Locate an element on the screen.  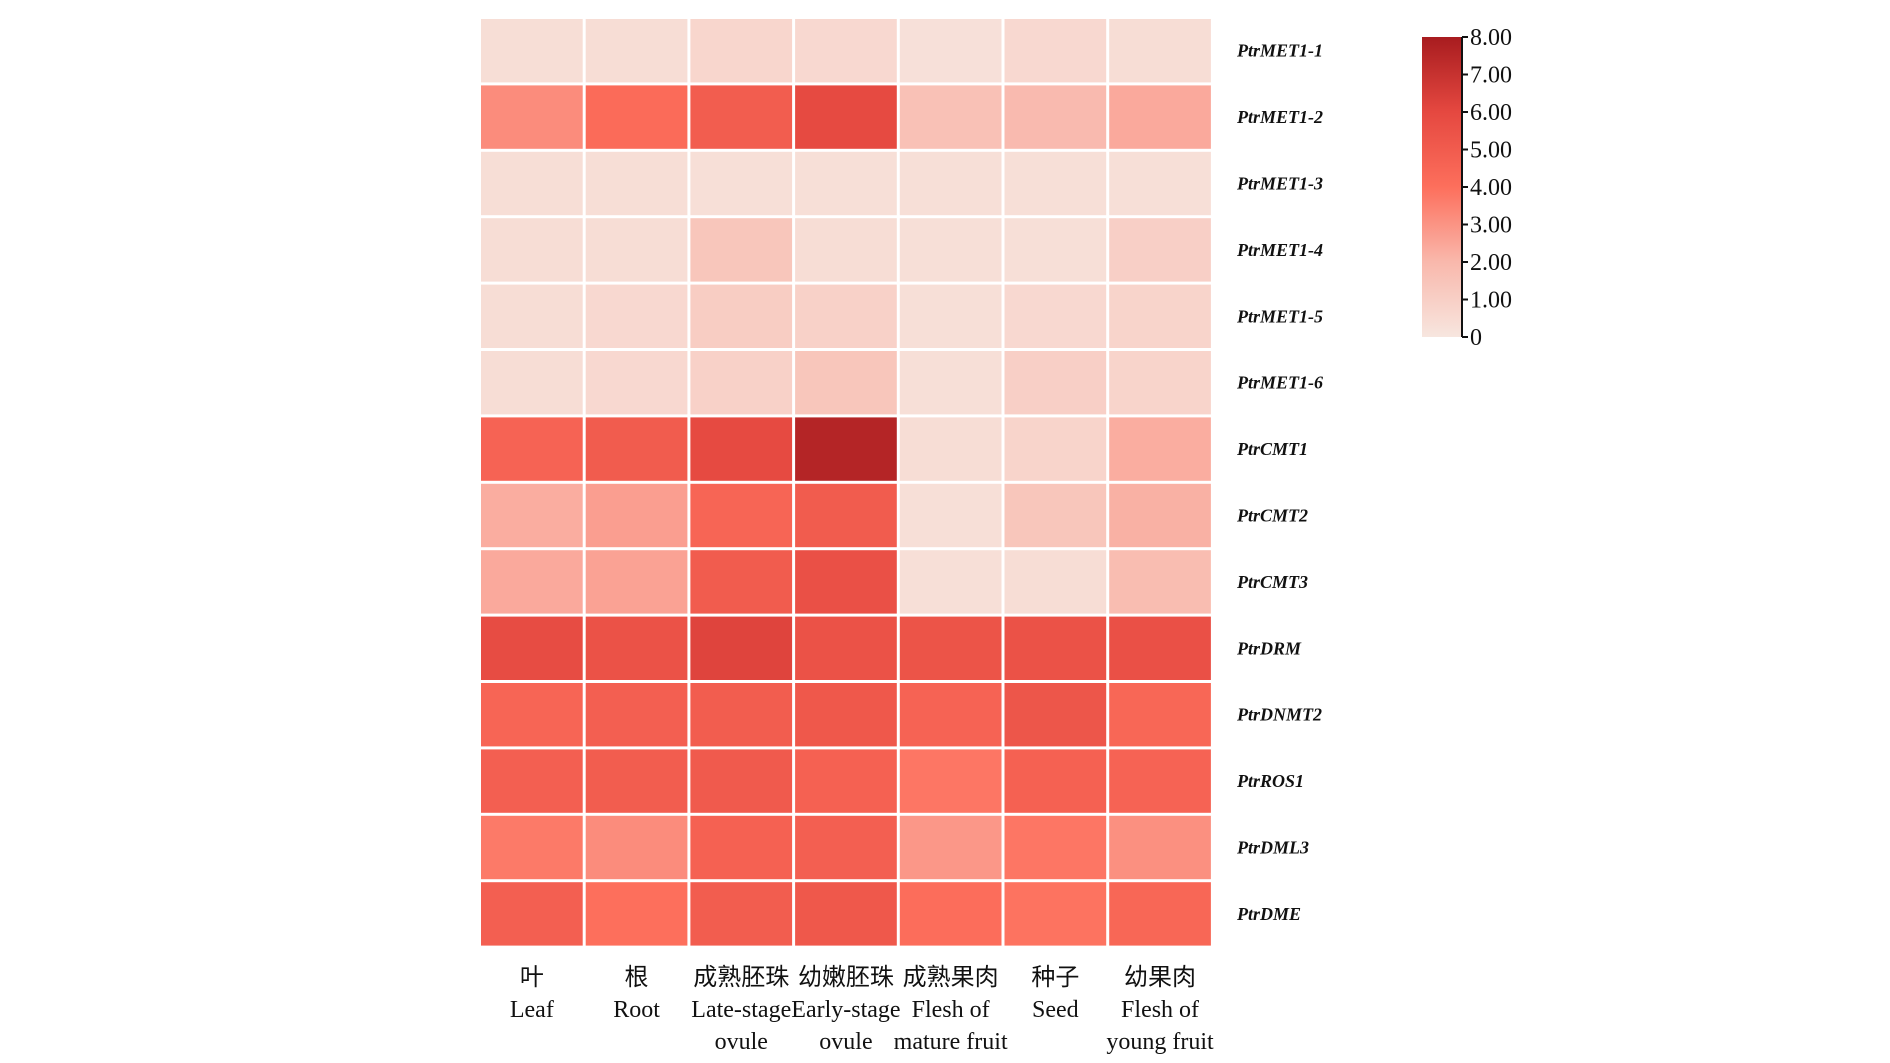
column-label-cn: 成熟胚珠 is located at coordinates (741, 977).